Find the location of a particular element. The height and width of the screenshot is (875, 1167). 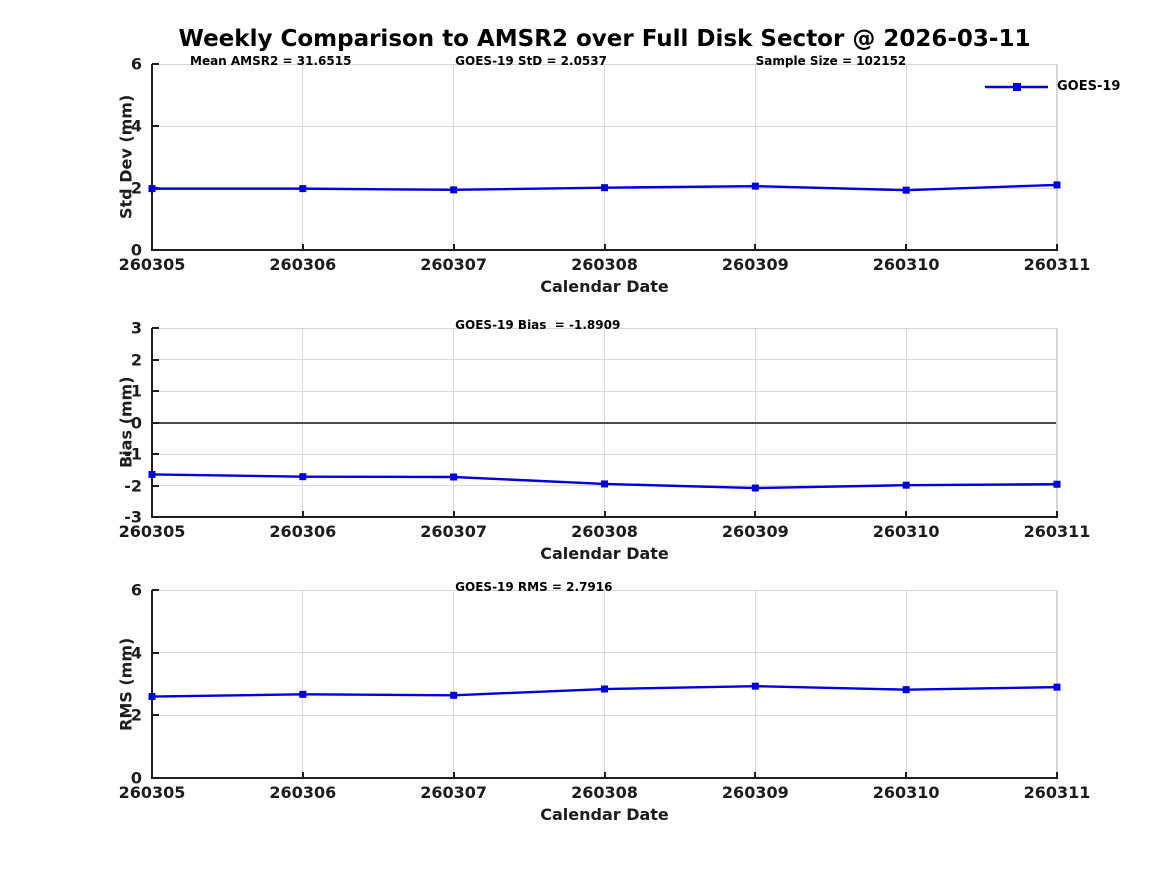

legend: GOES-19 is located at coordinates (1052, 86).